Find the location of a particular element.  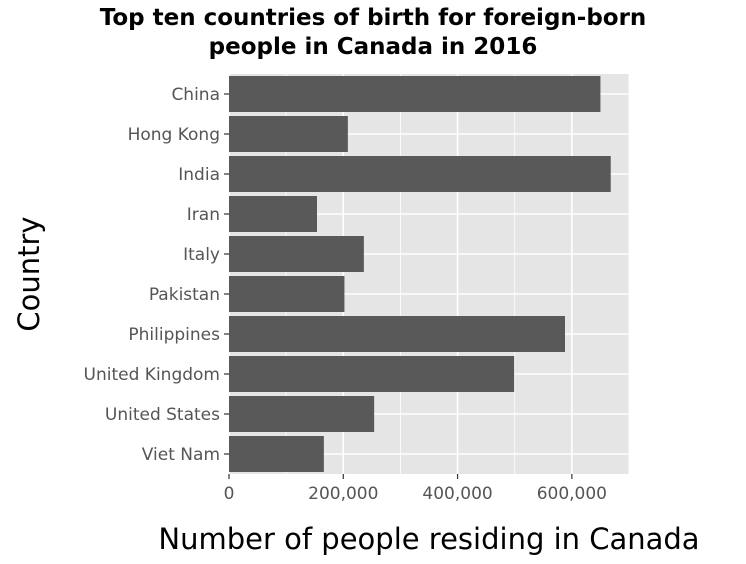

bar-pakistan is located at coordinates (287, 294).